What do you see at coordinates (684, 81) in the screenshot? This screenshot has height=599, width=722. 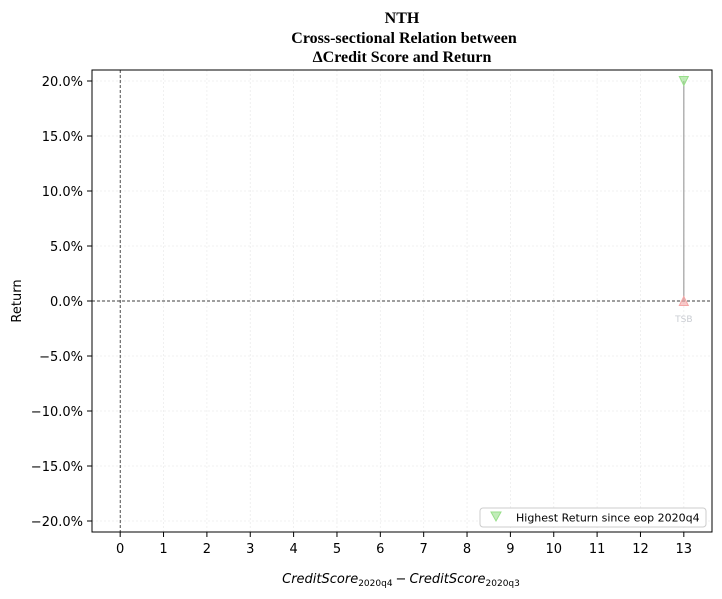 I see `triangle-down-marker` at bounding box center [684, 81].